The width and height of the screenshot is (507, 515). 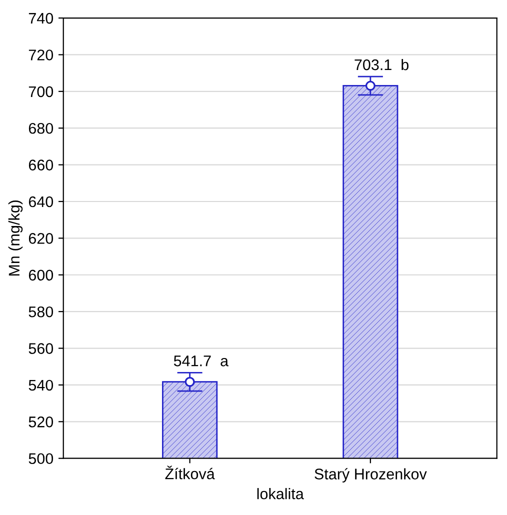 What do you see at coordinates (280, 494) in the screenshot?
I see `x-axis-title: lokalita` at bounding box center [280, 494].